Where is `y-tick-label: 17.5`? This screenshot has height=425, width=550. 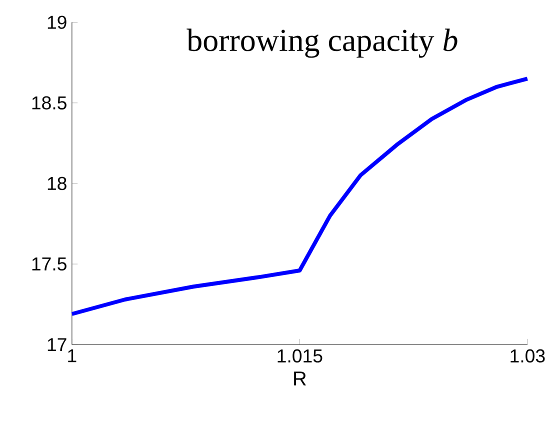 y-tick-label: 17.5 is located at coordinates (49, 264).